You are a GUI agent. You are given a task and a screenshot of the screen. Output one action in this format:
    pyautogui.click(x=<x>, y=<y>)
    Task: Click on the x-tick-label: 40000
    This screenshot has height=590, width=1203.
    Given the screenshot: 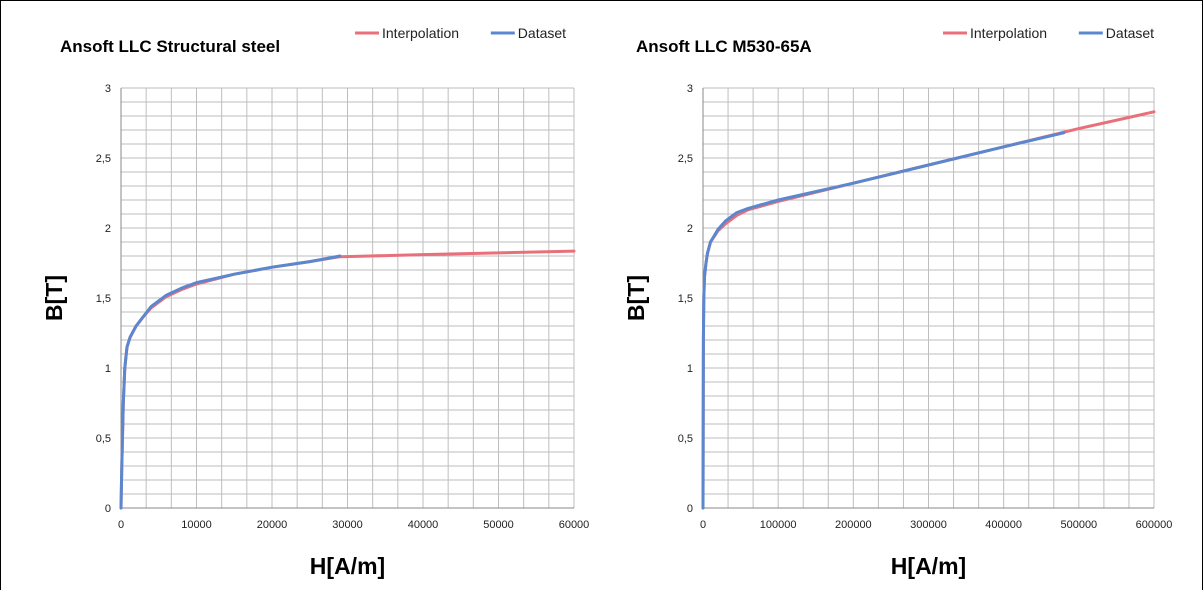 What is the action you would take?
    pyautogui.click(x=423, y=525)
    